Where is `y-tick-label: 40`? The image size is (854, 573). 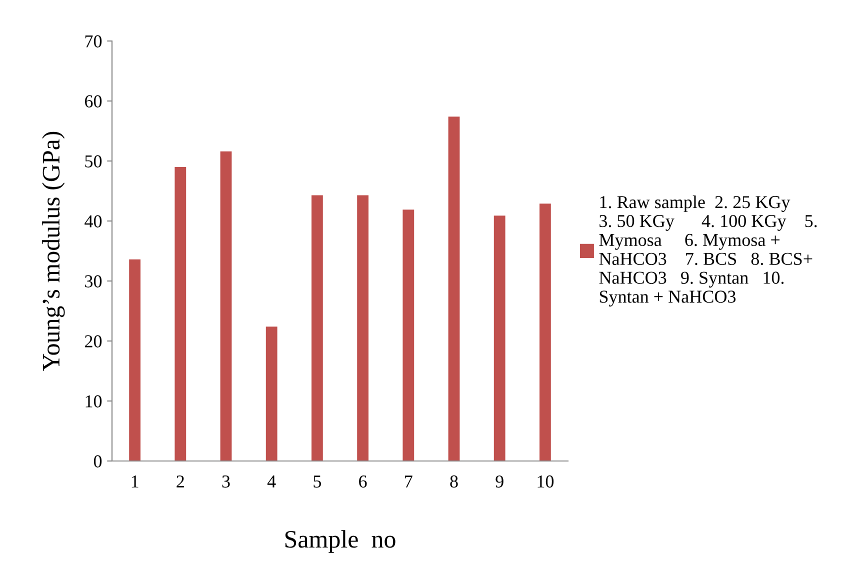
y-tick-label: 40 is located at coordinates (93, 221).